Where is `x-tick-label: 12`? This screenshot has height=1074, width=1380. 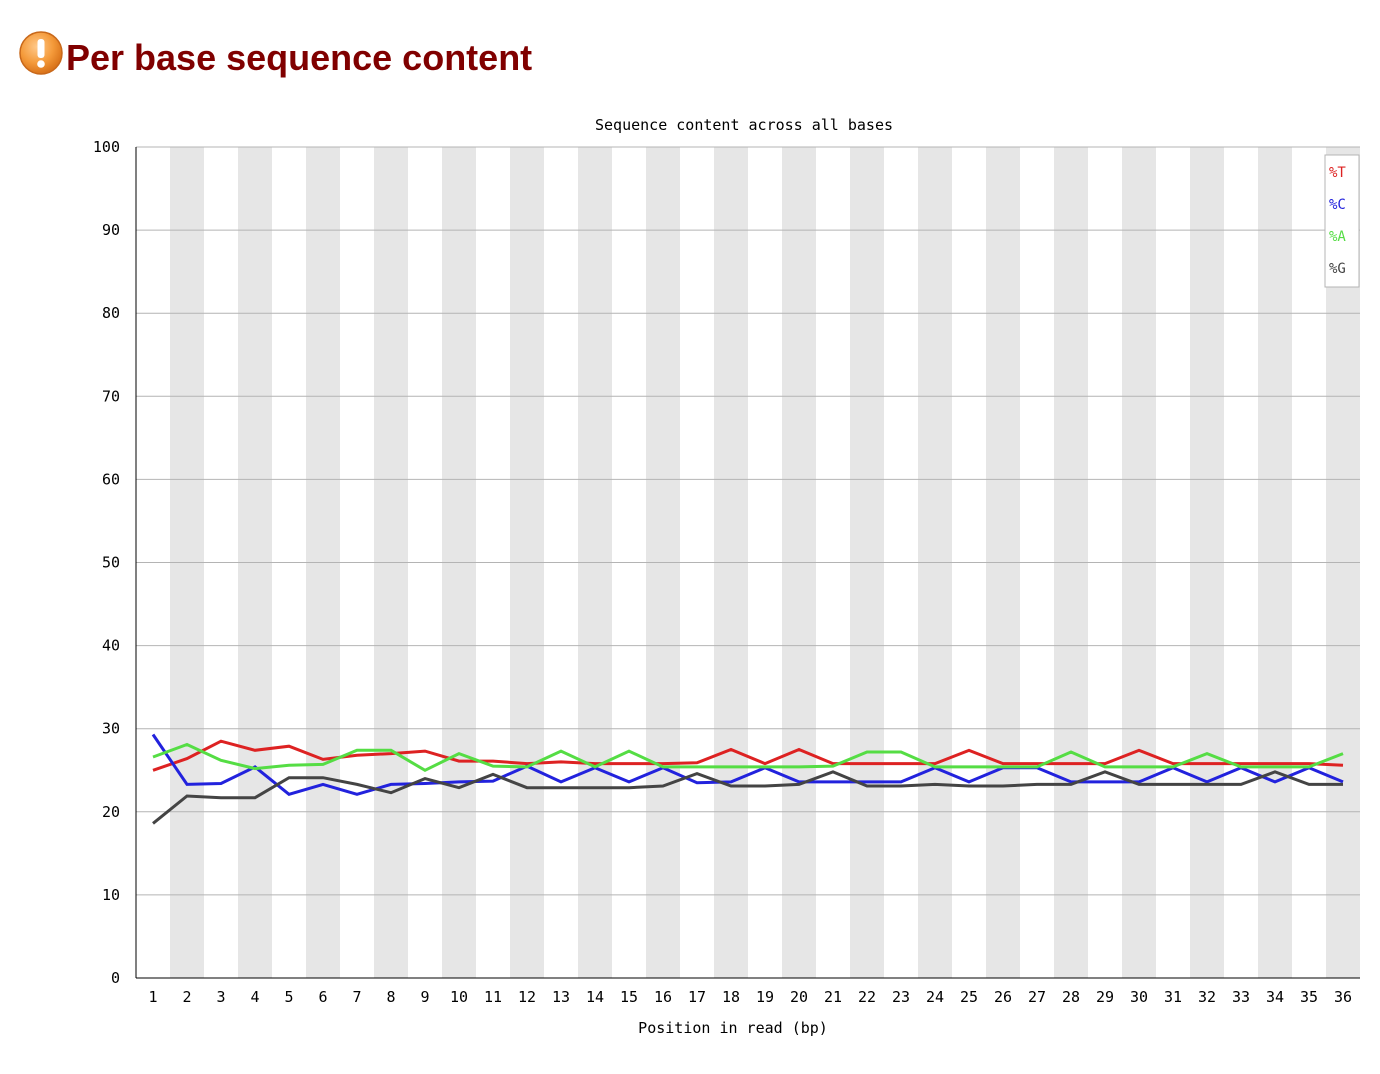 x-tick-label: 12 is located at coordinates (527, 997).